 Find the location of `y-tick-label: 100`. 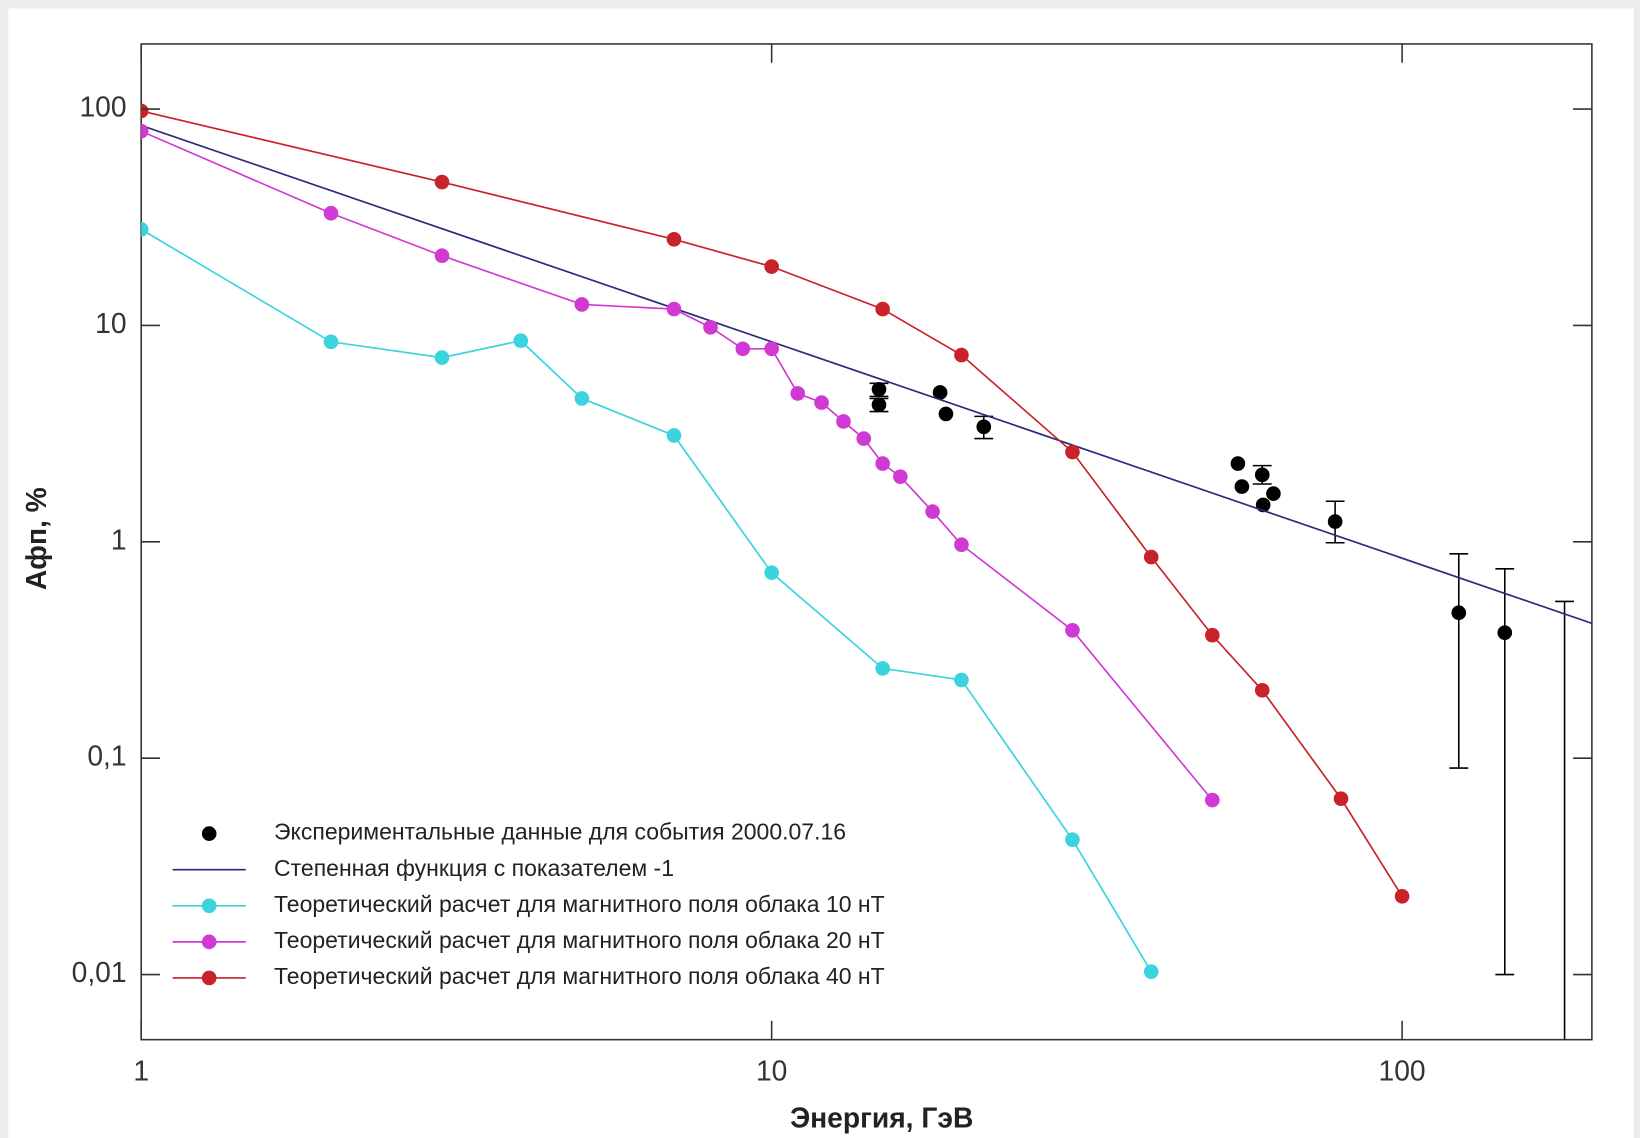

y-tick-label: 100 is located at coordinates (102, 107).